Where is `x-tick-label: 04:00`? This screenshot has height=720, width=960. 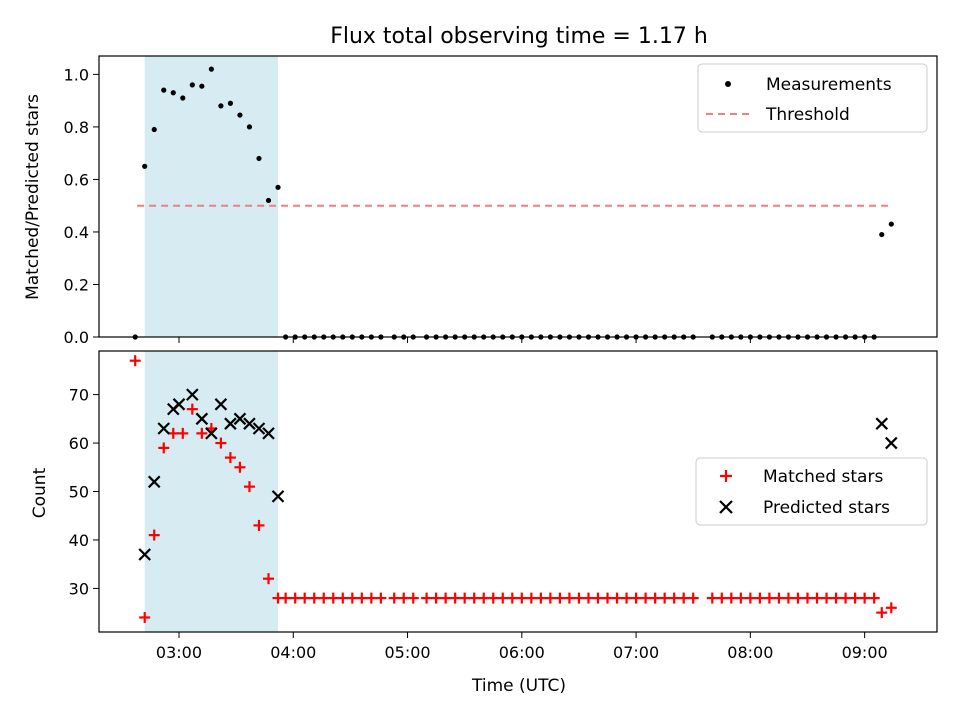
x-tick-label: 04:00 is located at coordinates (293, 652).